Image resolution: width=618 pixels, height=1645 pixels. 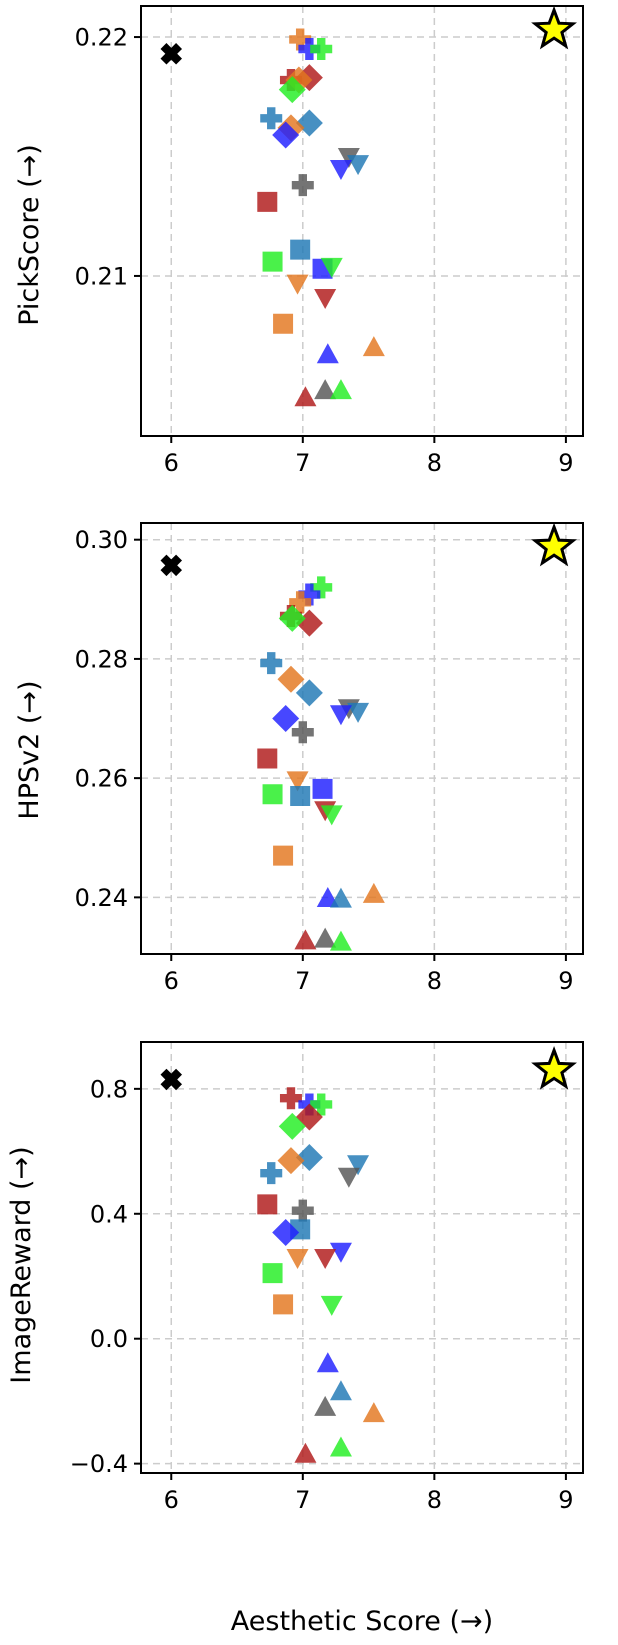 What do you see at coordinates (101, 779) in the screenshot?
I see `y-tick-label: 0.26` at bounding box center [101, 779].